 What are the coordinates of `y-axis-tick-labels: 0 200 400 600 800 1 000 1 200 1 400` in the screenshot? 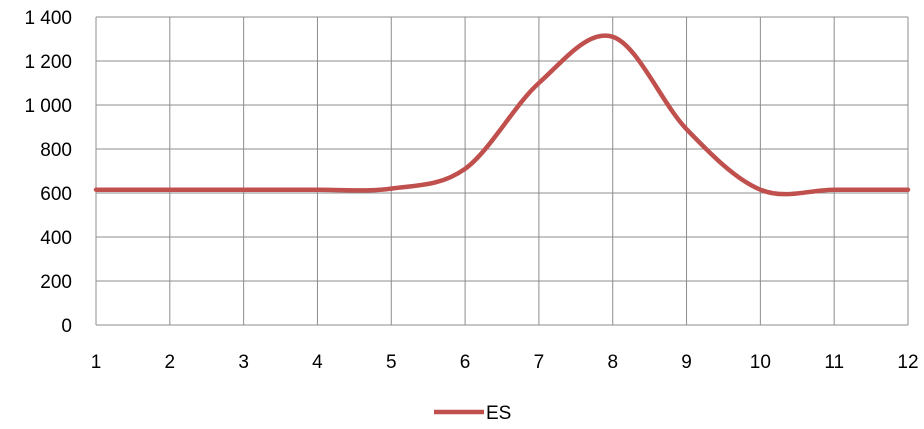 It's located at (48, 172).